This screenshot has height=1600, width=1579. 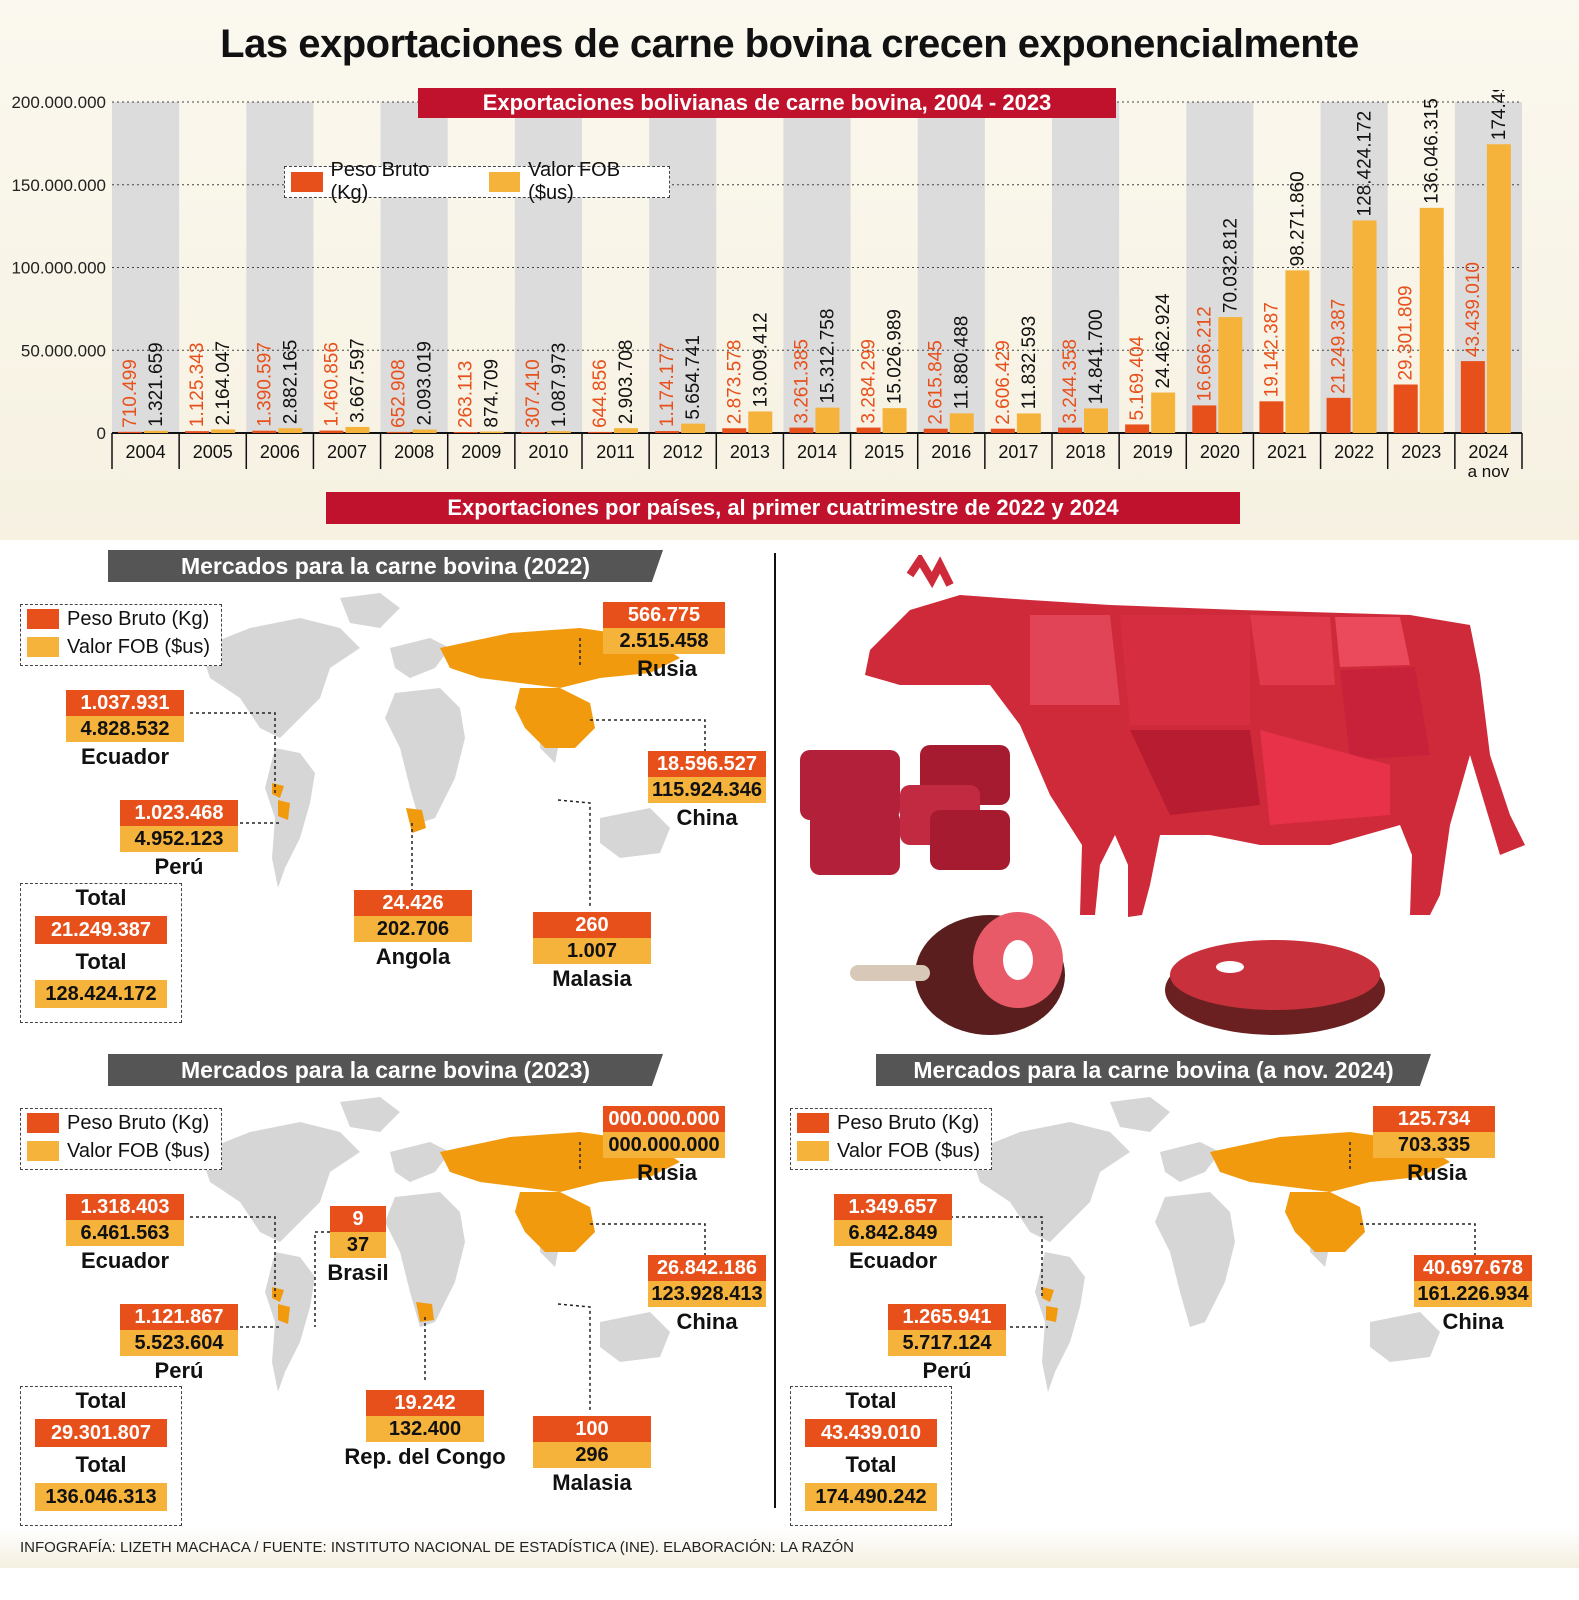 What do you see at coordinates (1070, 381) in the screenshot?
I see `data-label-peso: 3.244.358` at bounding box center [1070, 381].